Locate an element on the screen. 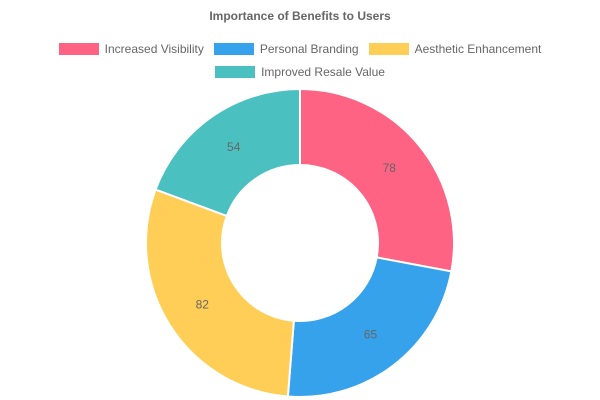  legend-item-personal-branding: Personal Branding is located at coordinates (286, 49).